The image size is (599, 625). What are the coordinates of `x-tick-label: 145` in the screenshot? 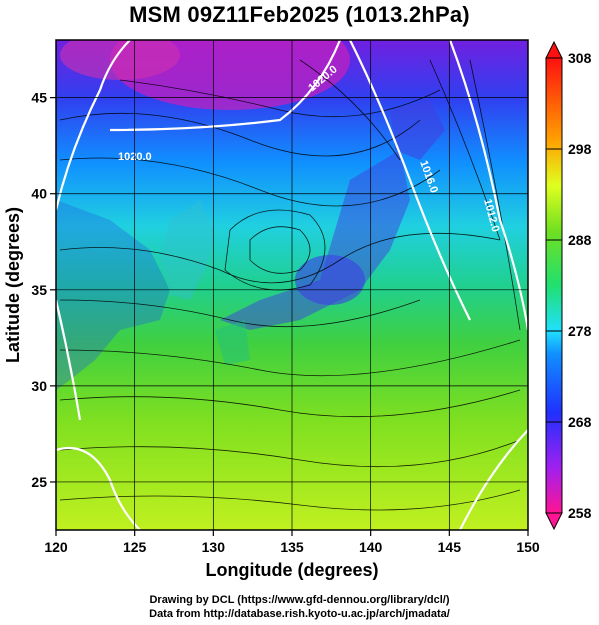 It's located at (450, 547).